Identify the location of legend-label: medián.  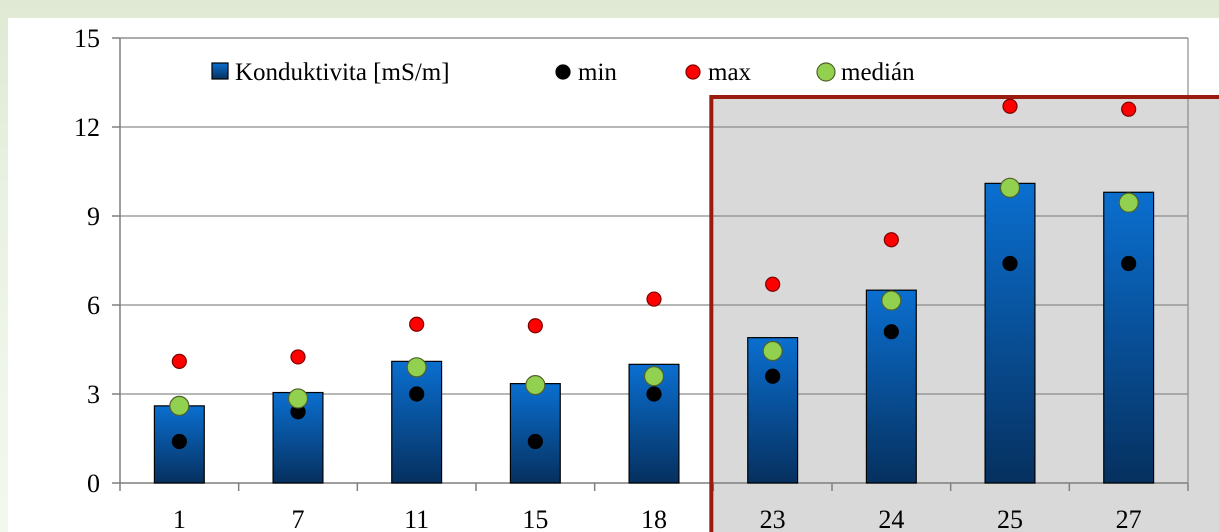
(878, 72).